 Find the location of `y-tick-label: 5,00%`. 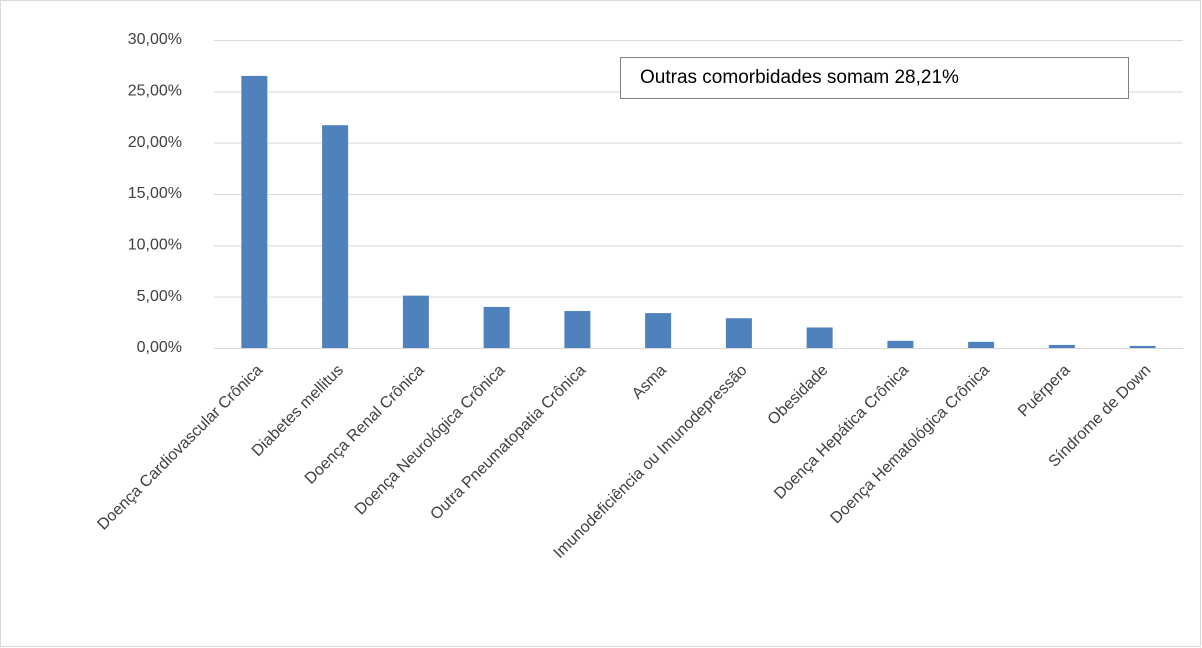

y-tick-label: 5,00% is located at coordinates (159, 296).